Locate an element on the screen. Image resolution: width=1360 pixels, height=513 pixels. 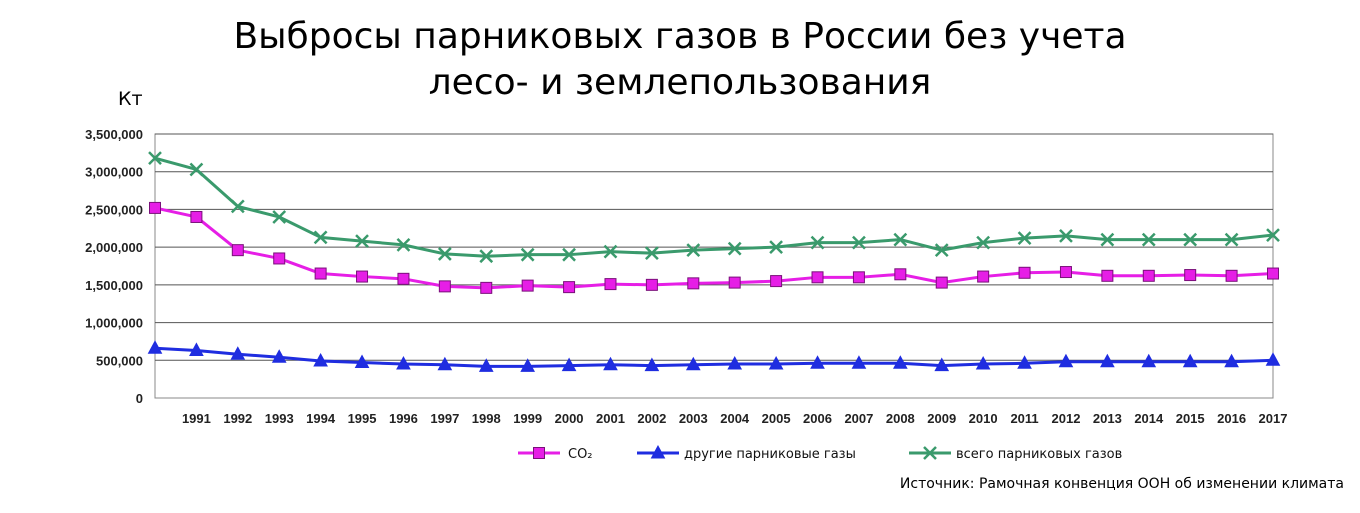
x-tick-label: 2007 is located at coordinates (858, 418).